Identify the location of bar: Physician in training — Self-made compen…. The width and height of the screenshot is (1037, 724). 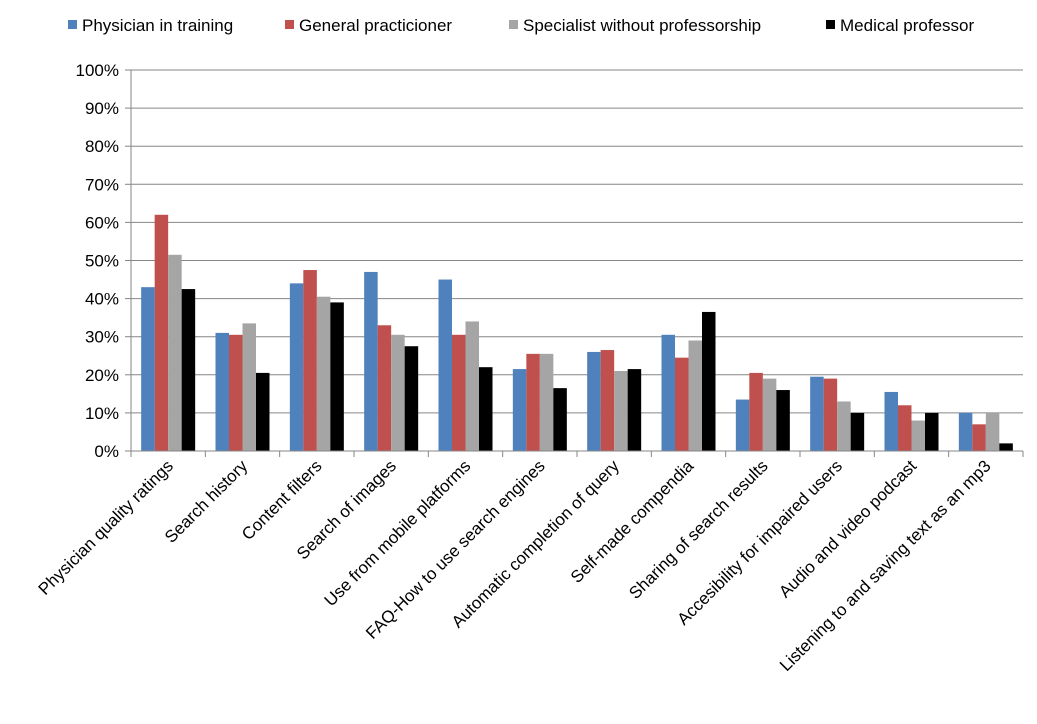
(668, 392).